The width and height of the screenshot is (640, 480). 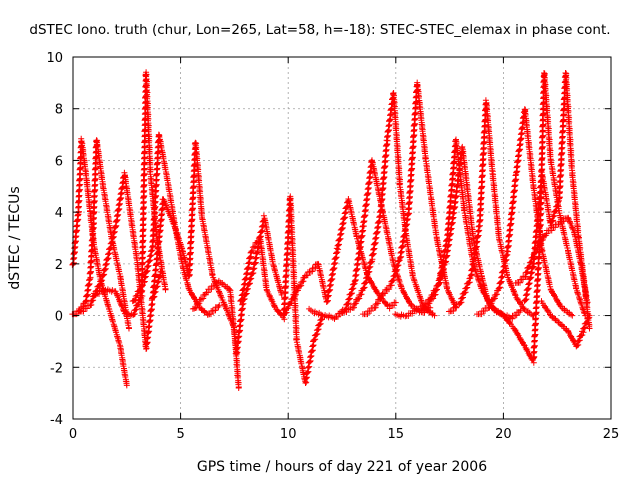 I want to click on y-tick-label: -4, so click(x=56, y=420).